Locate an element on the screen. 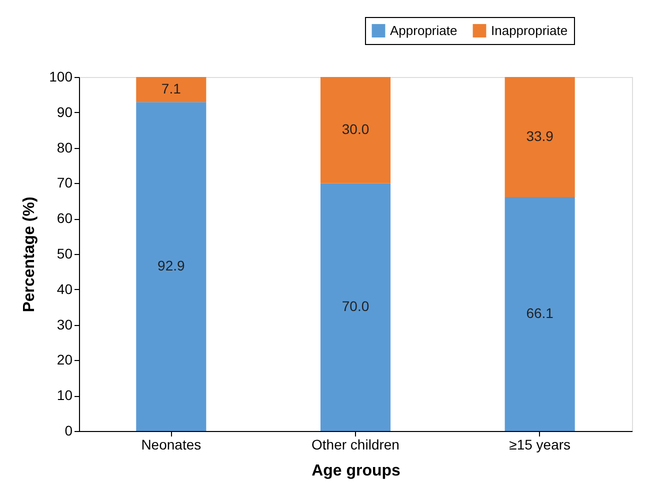 The width and height of the screenshot is (646, 488). y-tick-label: 20 is located at coordinates (64, 360).